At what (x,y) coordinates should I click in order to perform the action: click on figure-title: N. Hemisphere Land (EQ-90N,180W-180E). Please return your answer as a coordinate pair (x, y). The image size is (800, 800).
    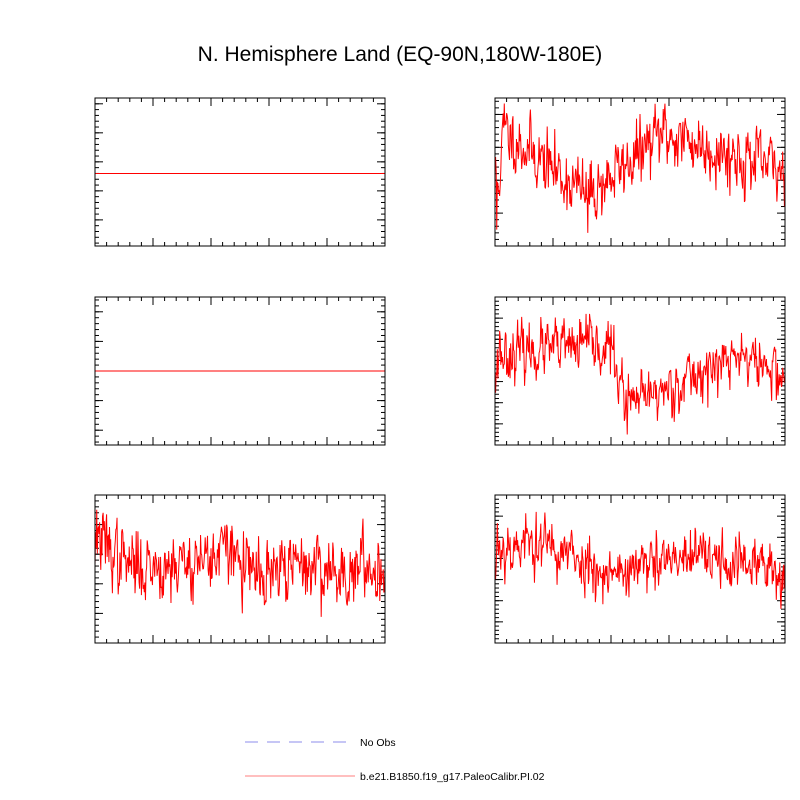
    Looking at the image, I should click on (400, 54).